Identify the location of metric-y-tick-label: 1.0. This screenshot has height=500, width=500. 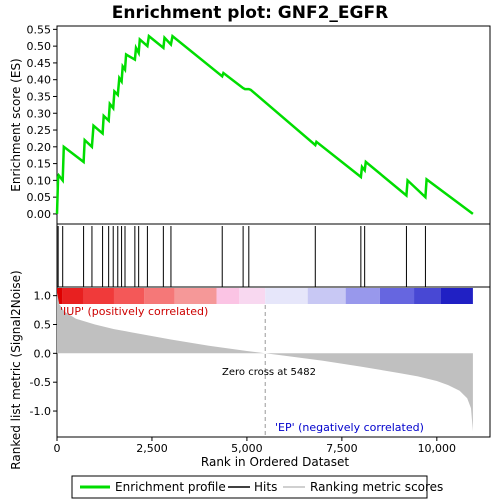
(43, 296).